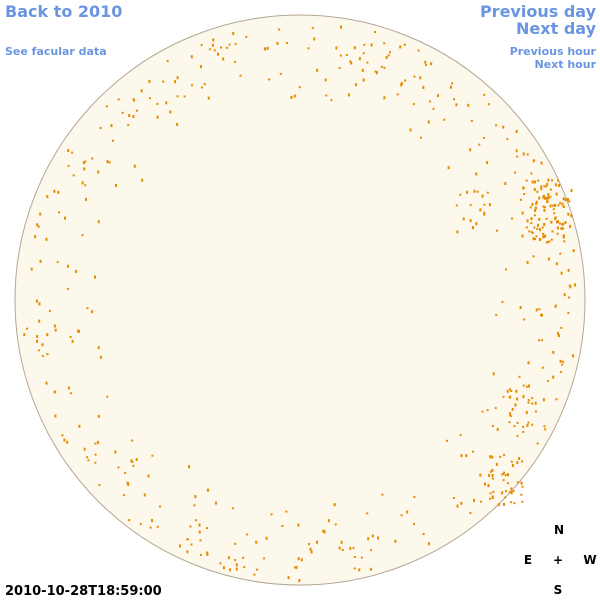 The width and height of the screenshot is (600, 600). I want to click on facular-link: See facular data, so click(56, 51).